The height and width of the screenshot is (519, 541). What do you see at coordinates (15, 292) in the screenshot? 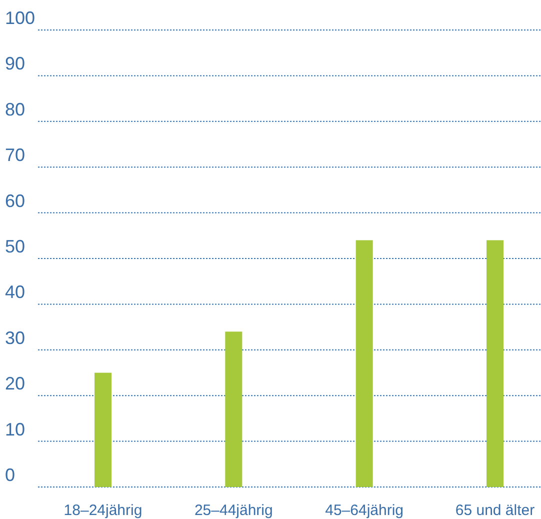
I see `y-tick-label: 40` at bounding box center [15, 292].